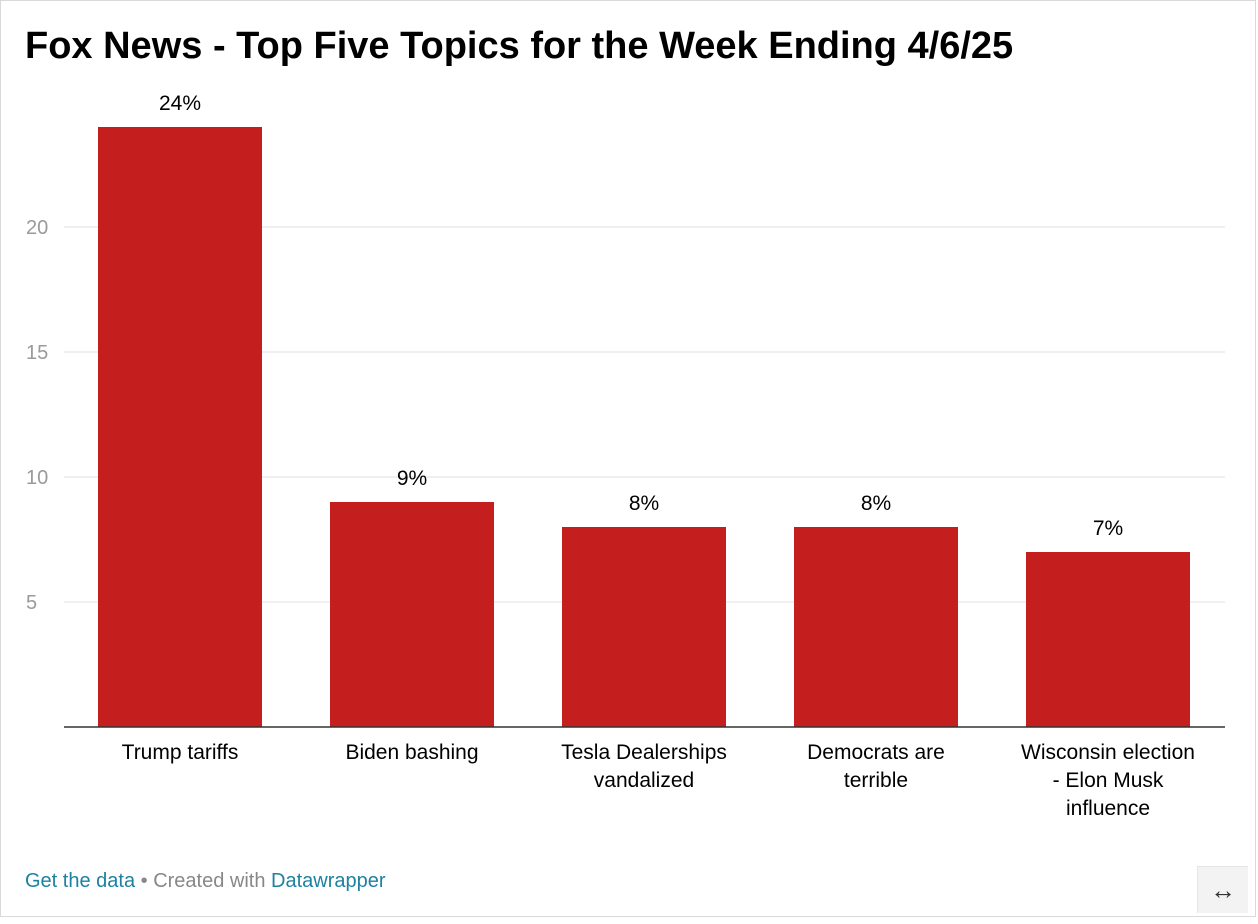 The width and height of the screenshot is (1258, 924). I want to click on category-label-line: Wisconsin election, so click(1108, 752).